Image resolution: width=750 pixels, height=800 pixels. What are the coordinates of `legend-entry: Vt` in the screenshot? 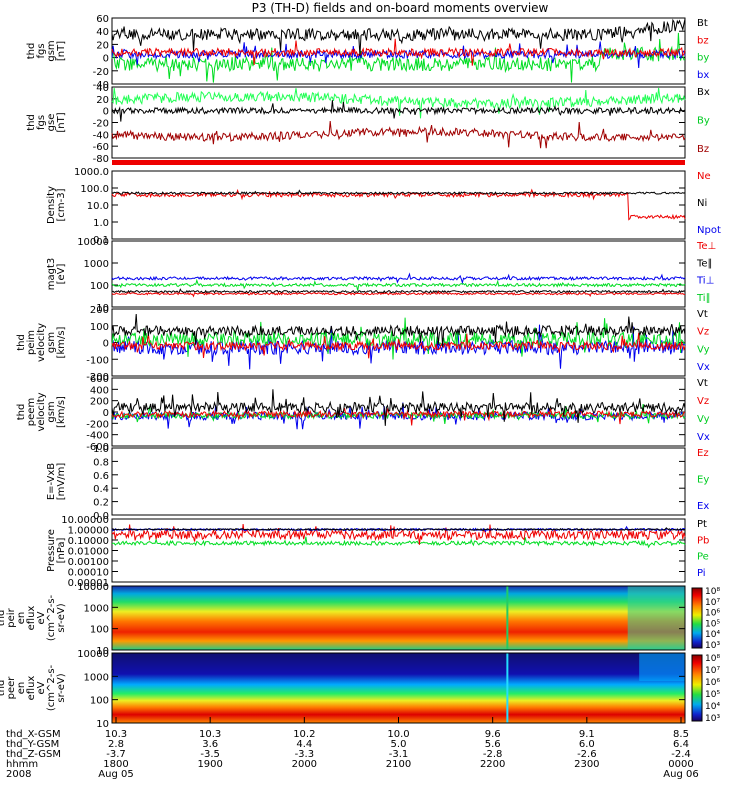 It's located at (702, 383).